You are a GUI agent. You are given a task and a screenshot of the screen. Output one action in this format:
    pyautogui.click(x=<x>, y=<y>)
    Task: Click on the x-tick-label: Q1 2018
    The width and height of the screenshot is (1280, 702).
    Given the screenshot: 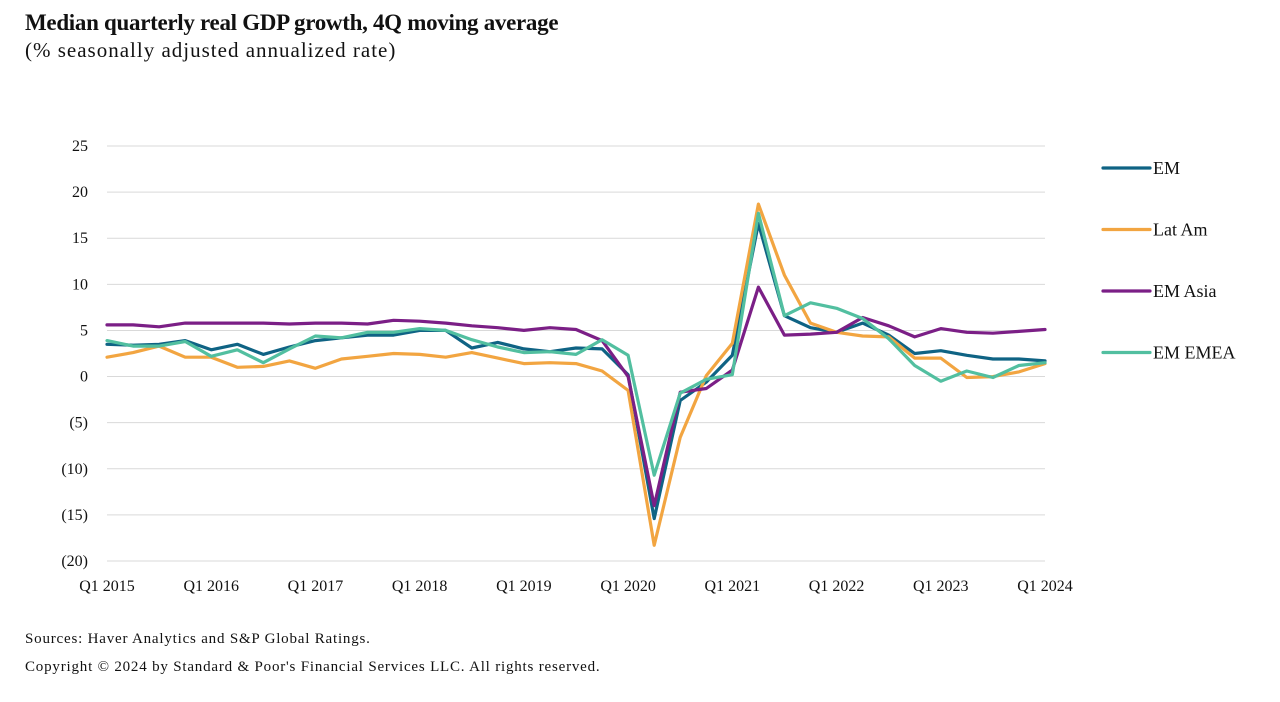 What is the action you would take?
    pyautogui.click(x=420, y=586)
    